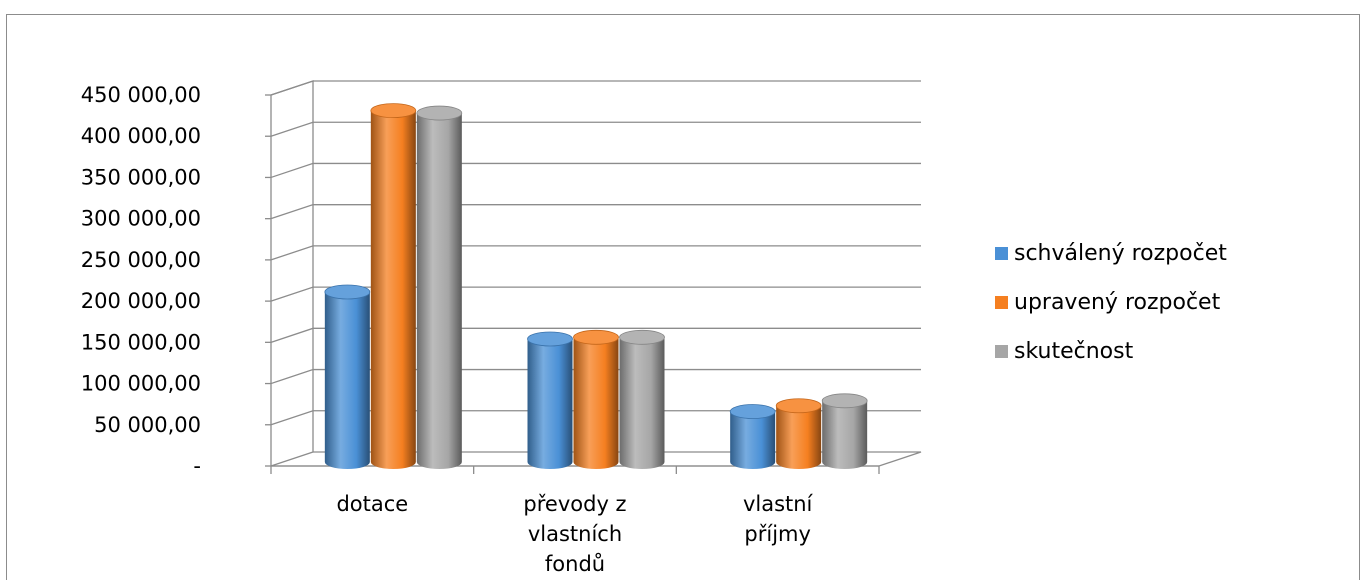  I want to click on y-tick-label: 350 000,00, so click(141, 177).